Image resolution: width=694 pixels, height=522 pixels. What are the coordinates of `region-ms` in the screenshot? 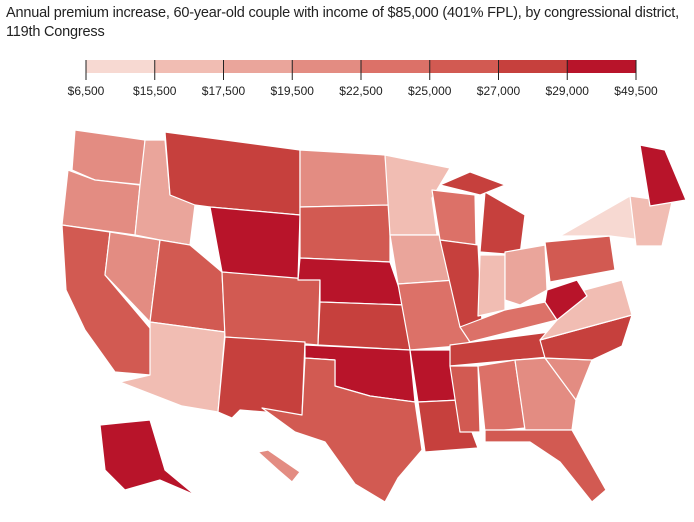 It's located at (465, 399).